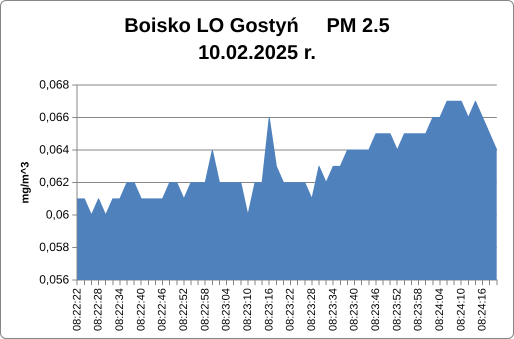 This screenshot has height=339, width=514. Describe the element at coordinates (257, 26) in the screenshot. I see `chart-title: Boisko LO Gostyń PM 2.5` at that location.